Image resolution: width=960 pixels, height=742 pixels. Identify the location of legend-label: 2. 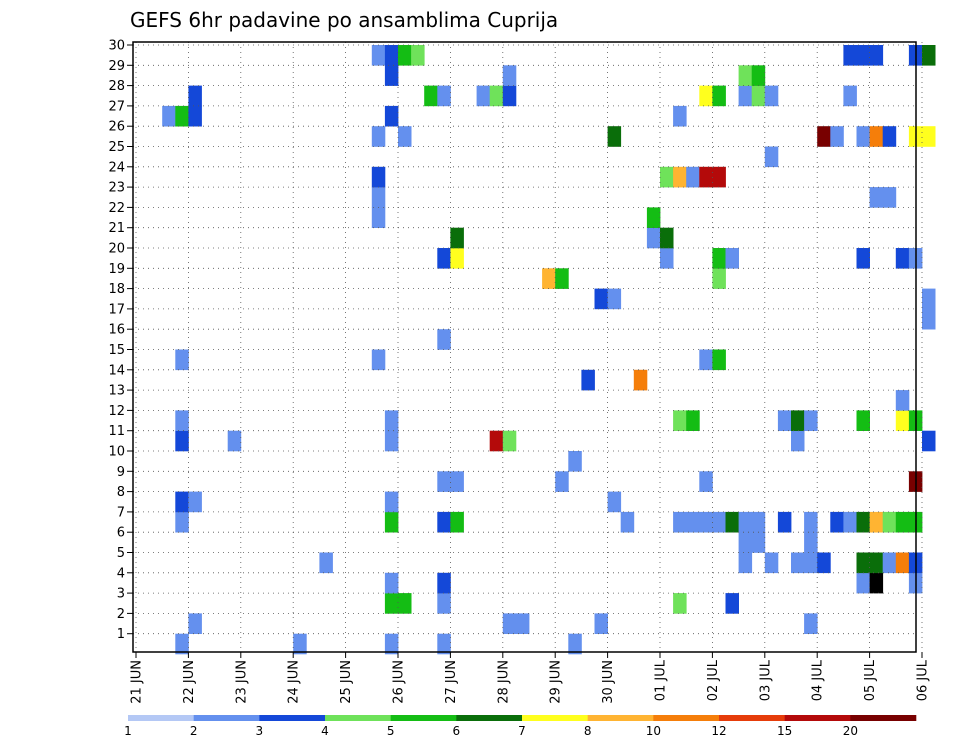
(194, 731).